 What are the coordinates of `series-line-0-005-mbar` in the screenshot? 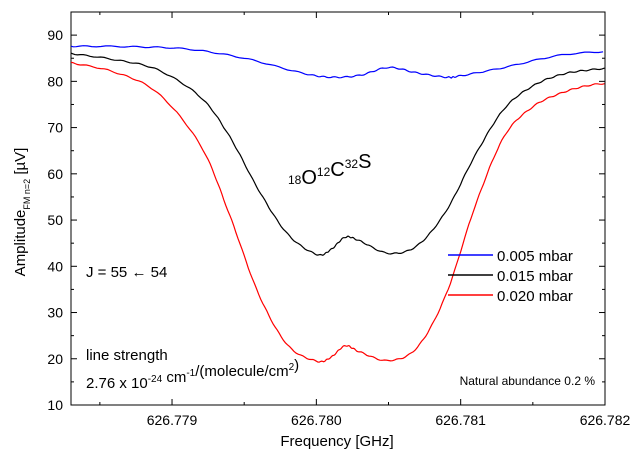 It's located at (337, 62).